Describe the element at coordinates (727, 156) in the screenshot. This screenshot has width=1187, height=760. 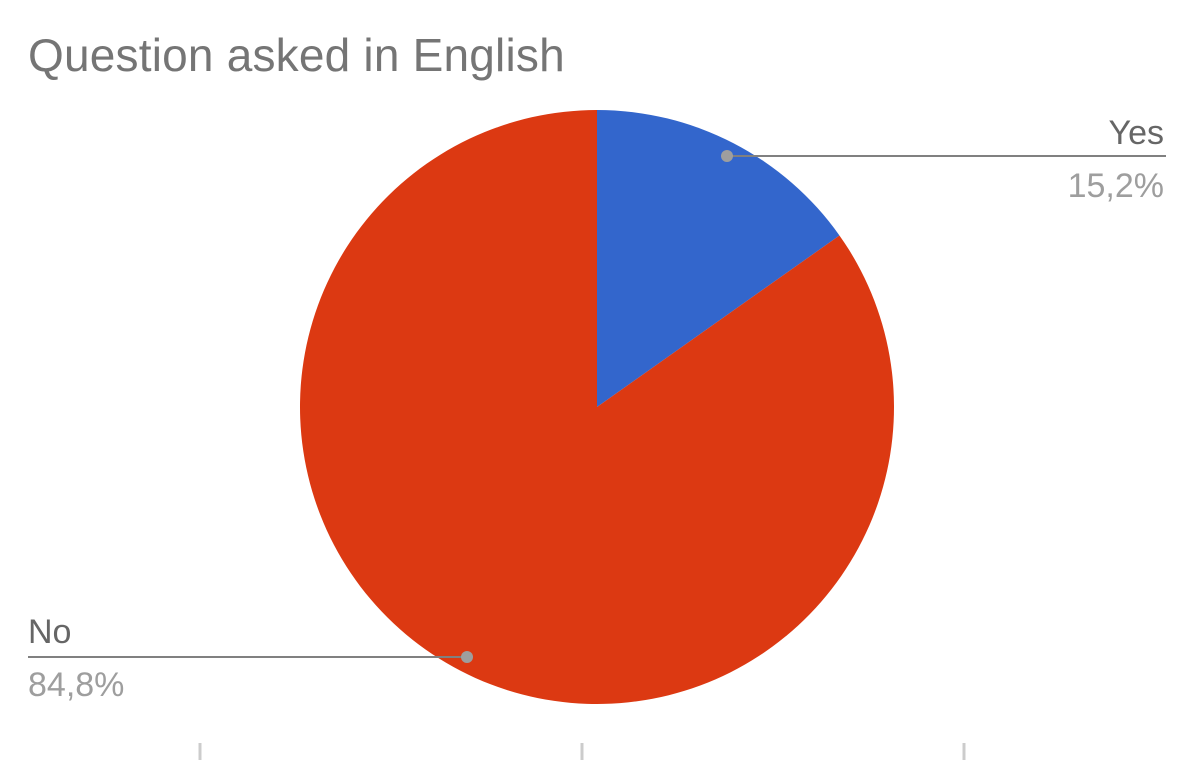
I see `leader-dot-yes` at that location.